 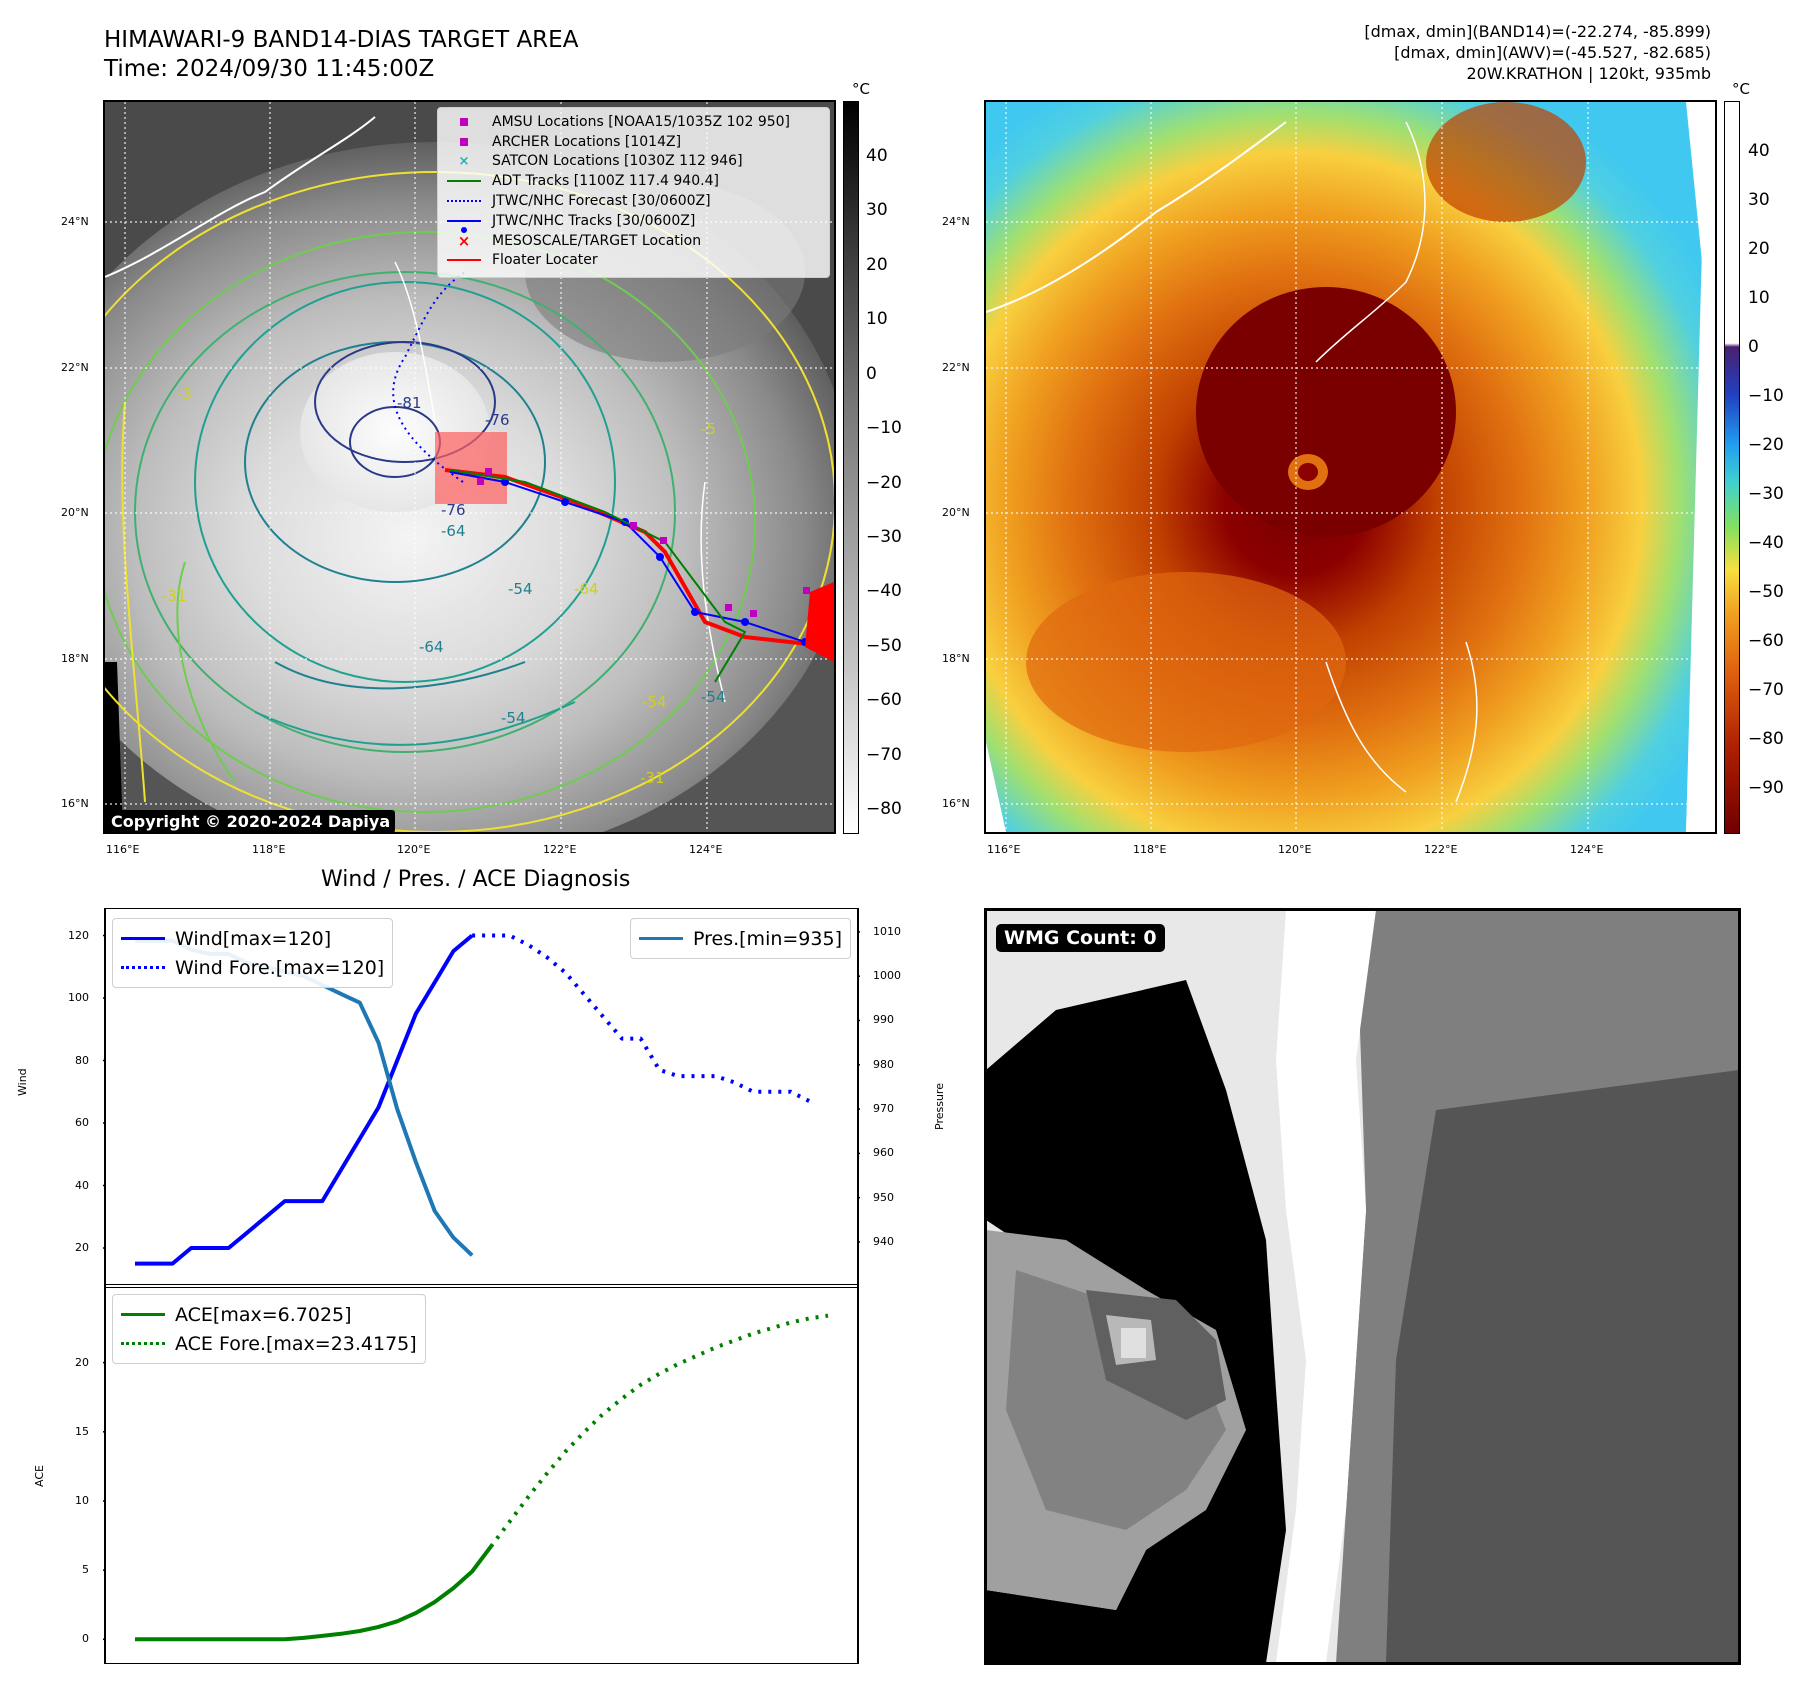 What do you see at coordinates (883, 1020) in the screenshot?
I see `pressure-tick-label: 990` at bounding box center [883, 1020].